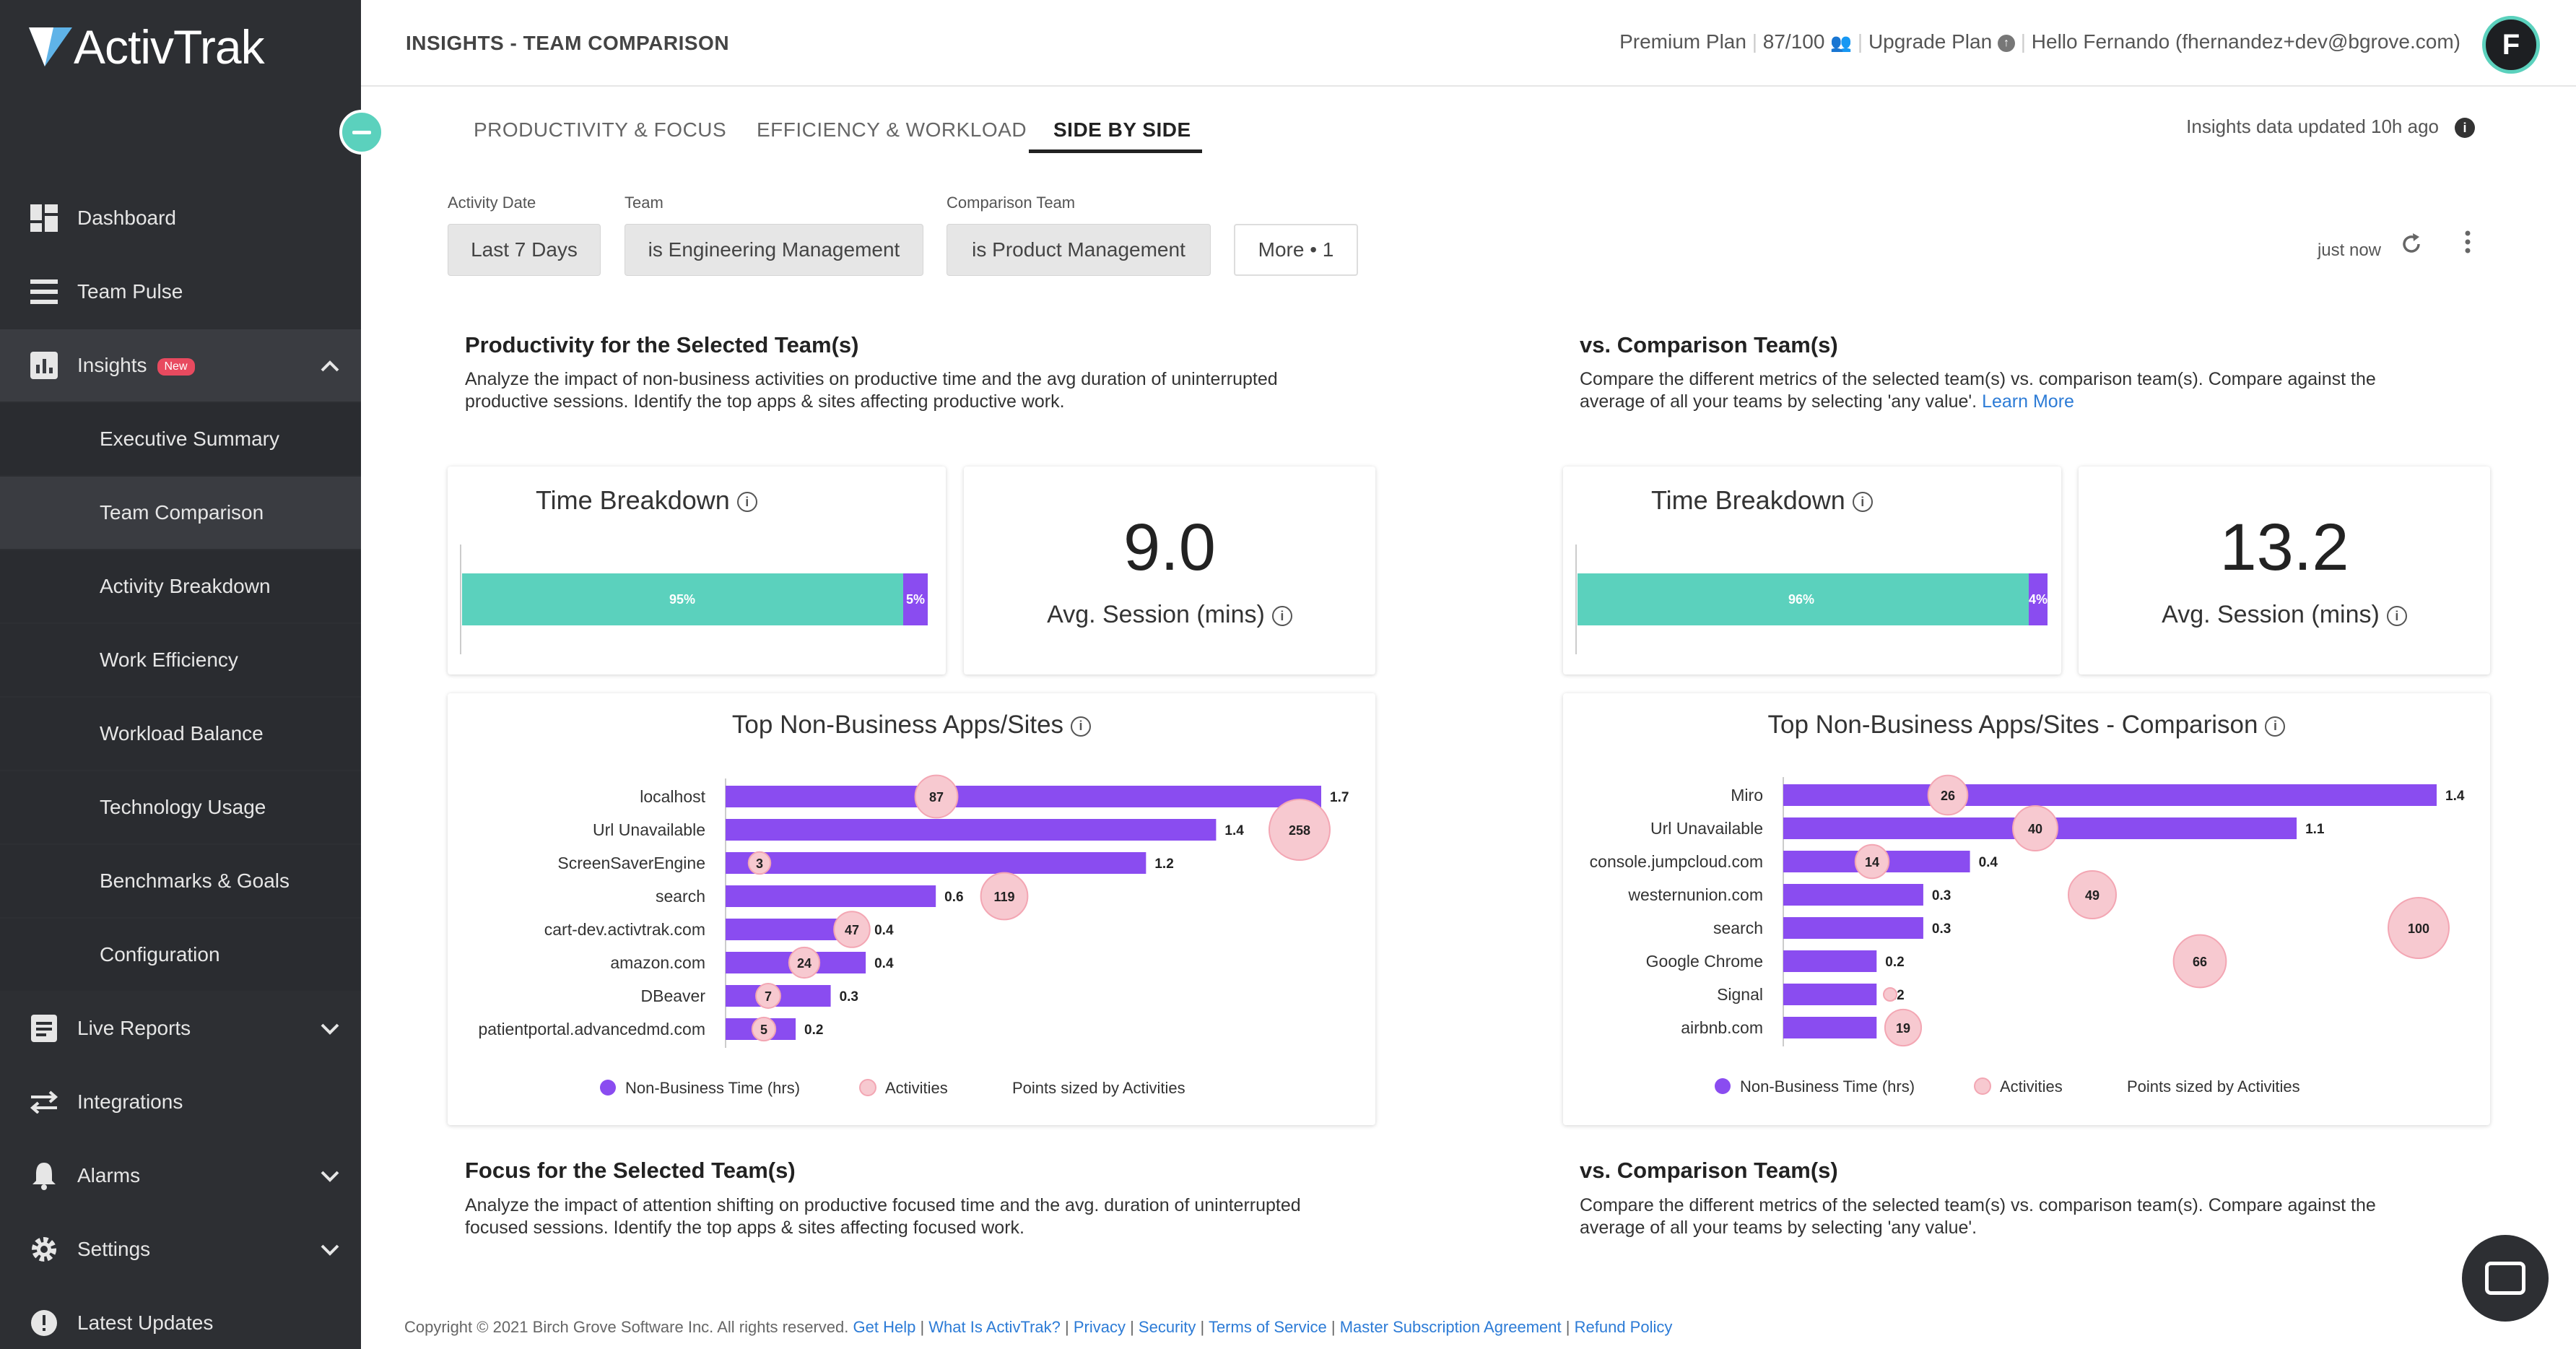 The height and width of the screenshot is (1349, 2576). I want to click on license-usage: 87/100, so click(1793, 42).